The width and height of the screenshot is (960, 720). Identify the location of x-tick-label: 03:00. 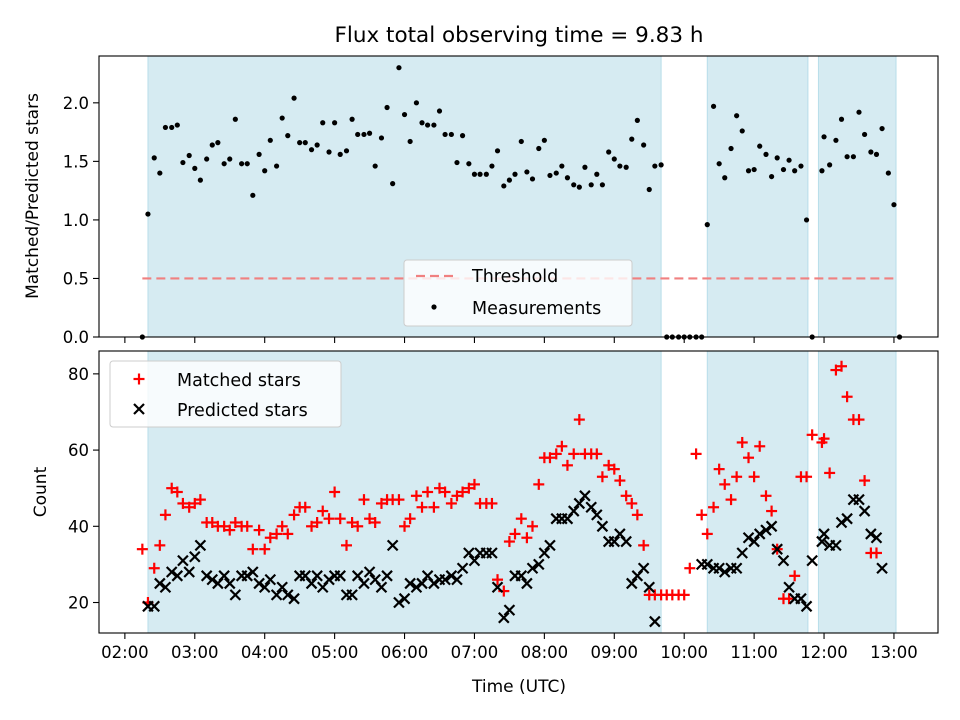
(195, 652).